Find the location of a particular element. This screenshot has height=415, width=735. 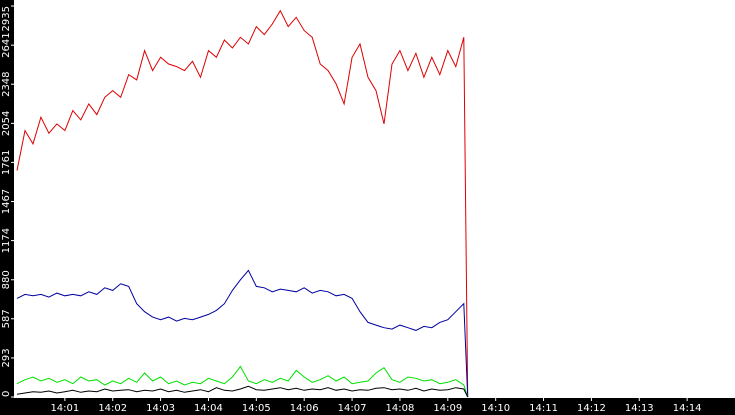

x-tick-label: 14:10 is located at coordinates (495, 408).